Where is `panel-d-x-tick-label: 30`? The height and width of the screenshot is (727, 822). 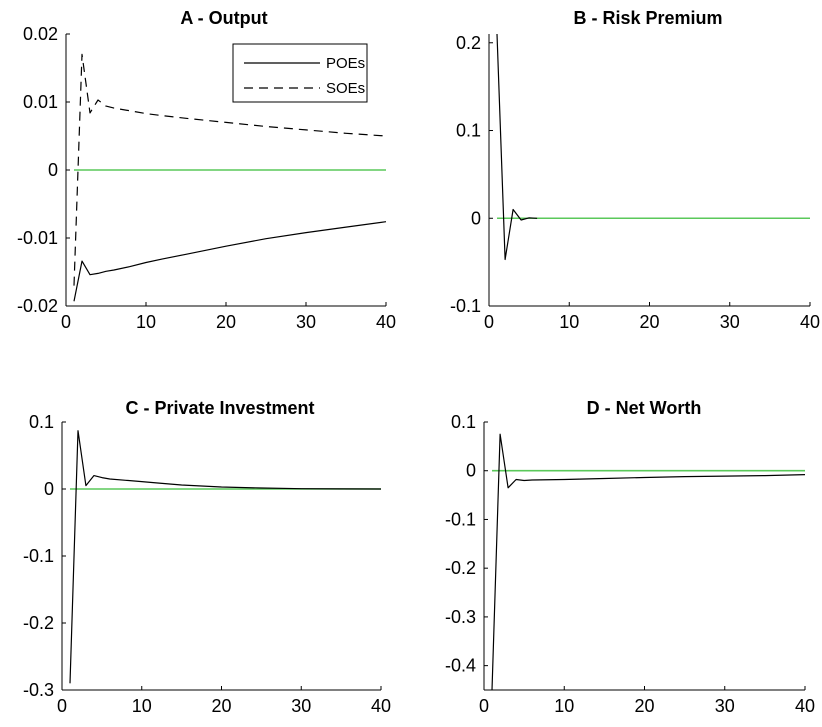
panel-d-x-tick-label: 30 is located at coordinates (725, 706).